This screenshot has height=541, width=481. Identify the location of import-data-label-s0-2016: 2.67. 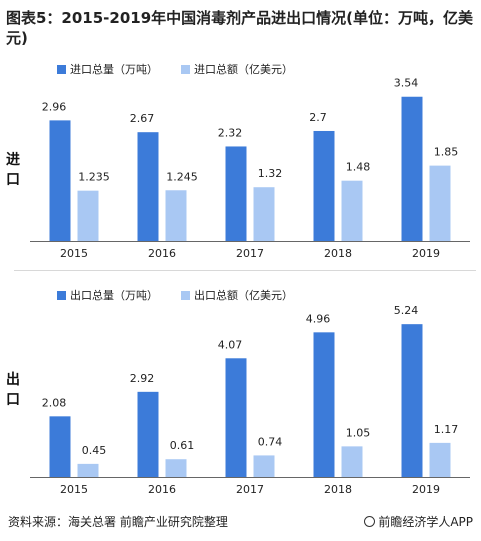
(142, 118).